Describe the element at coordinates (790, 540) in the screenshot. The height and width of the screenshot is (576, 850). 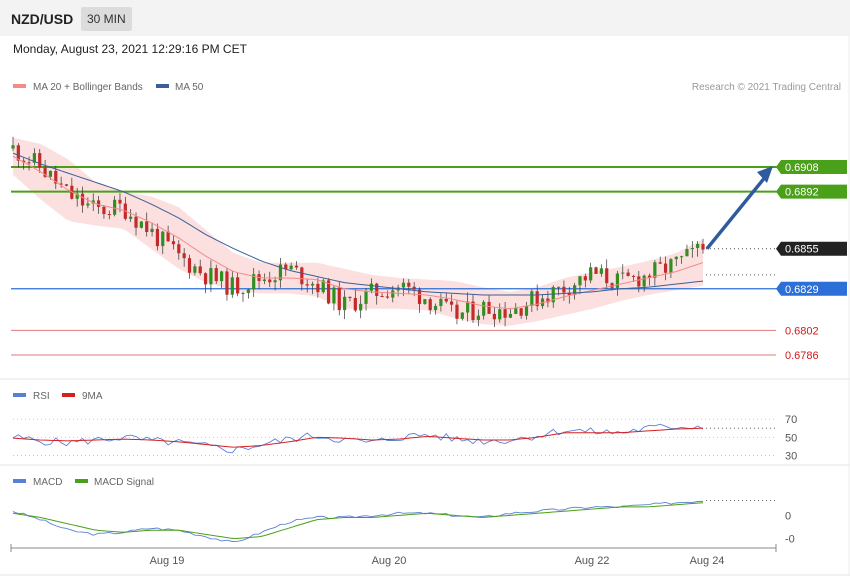
I see `macd-tick-1: -0` at that location.